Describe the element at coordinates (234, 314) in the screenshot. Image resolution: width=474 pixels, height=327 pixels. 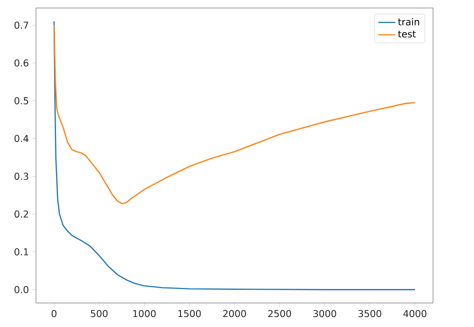
I see `x-tick-label: 2000` at that location.